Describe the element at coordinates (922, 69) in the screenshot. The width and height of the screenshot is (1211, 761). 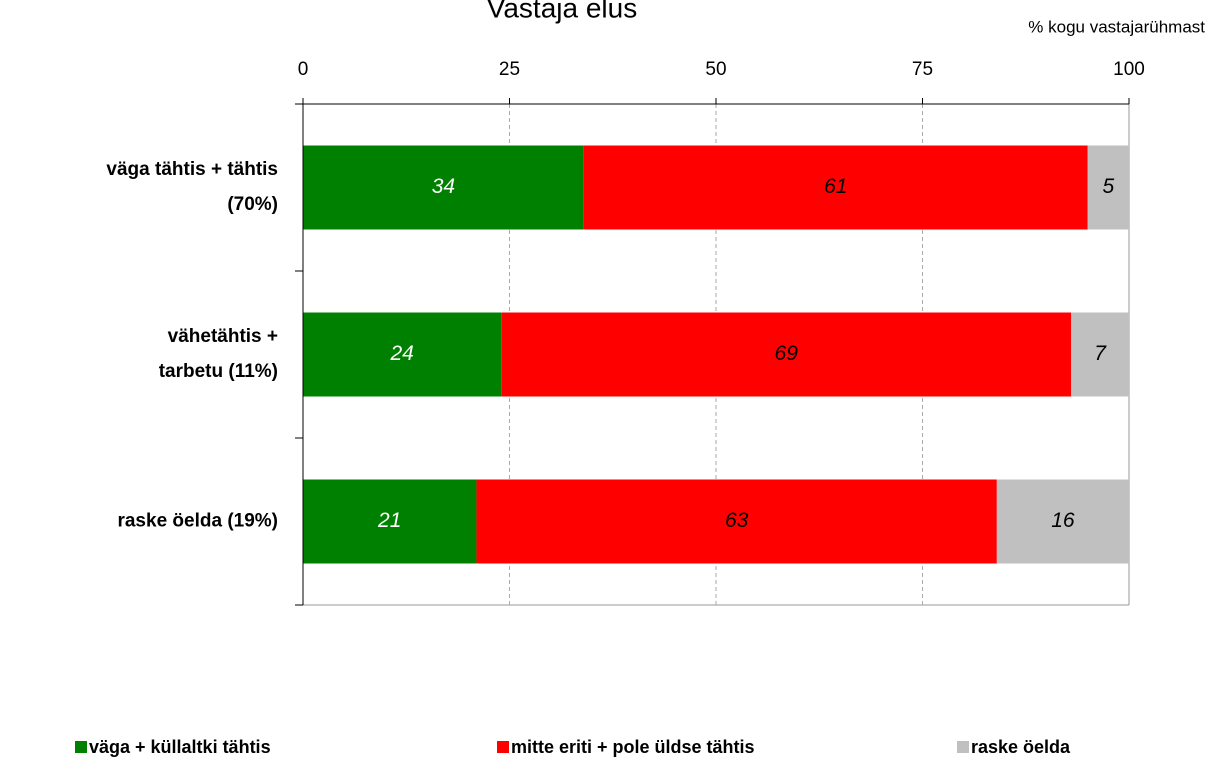
I see `x-tick-label: 75` at that location.